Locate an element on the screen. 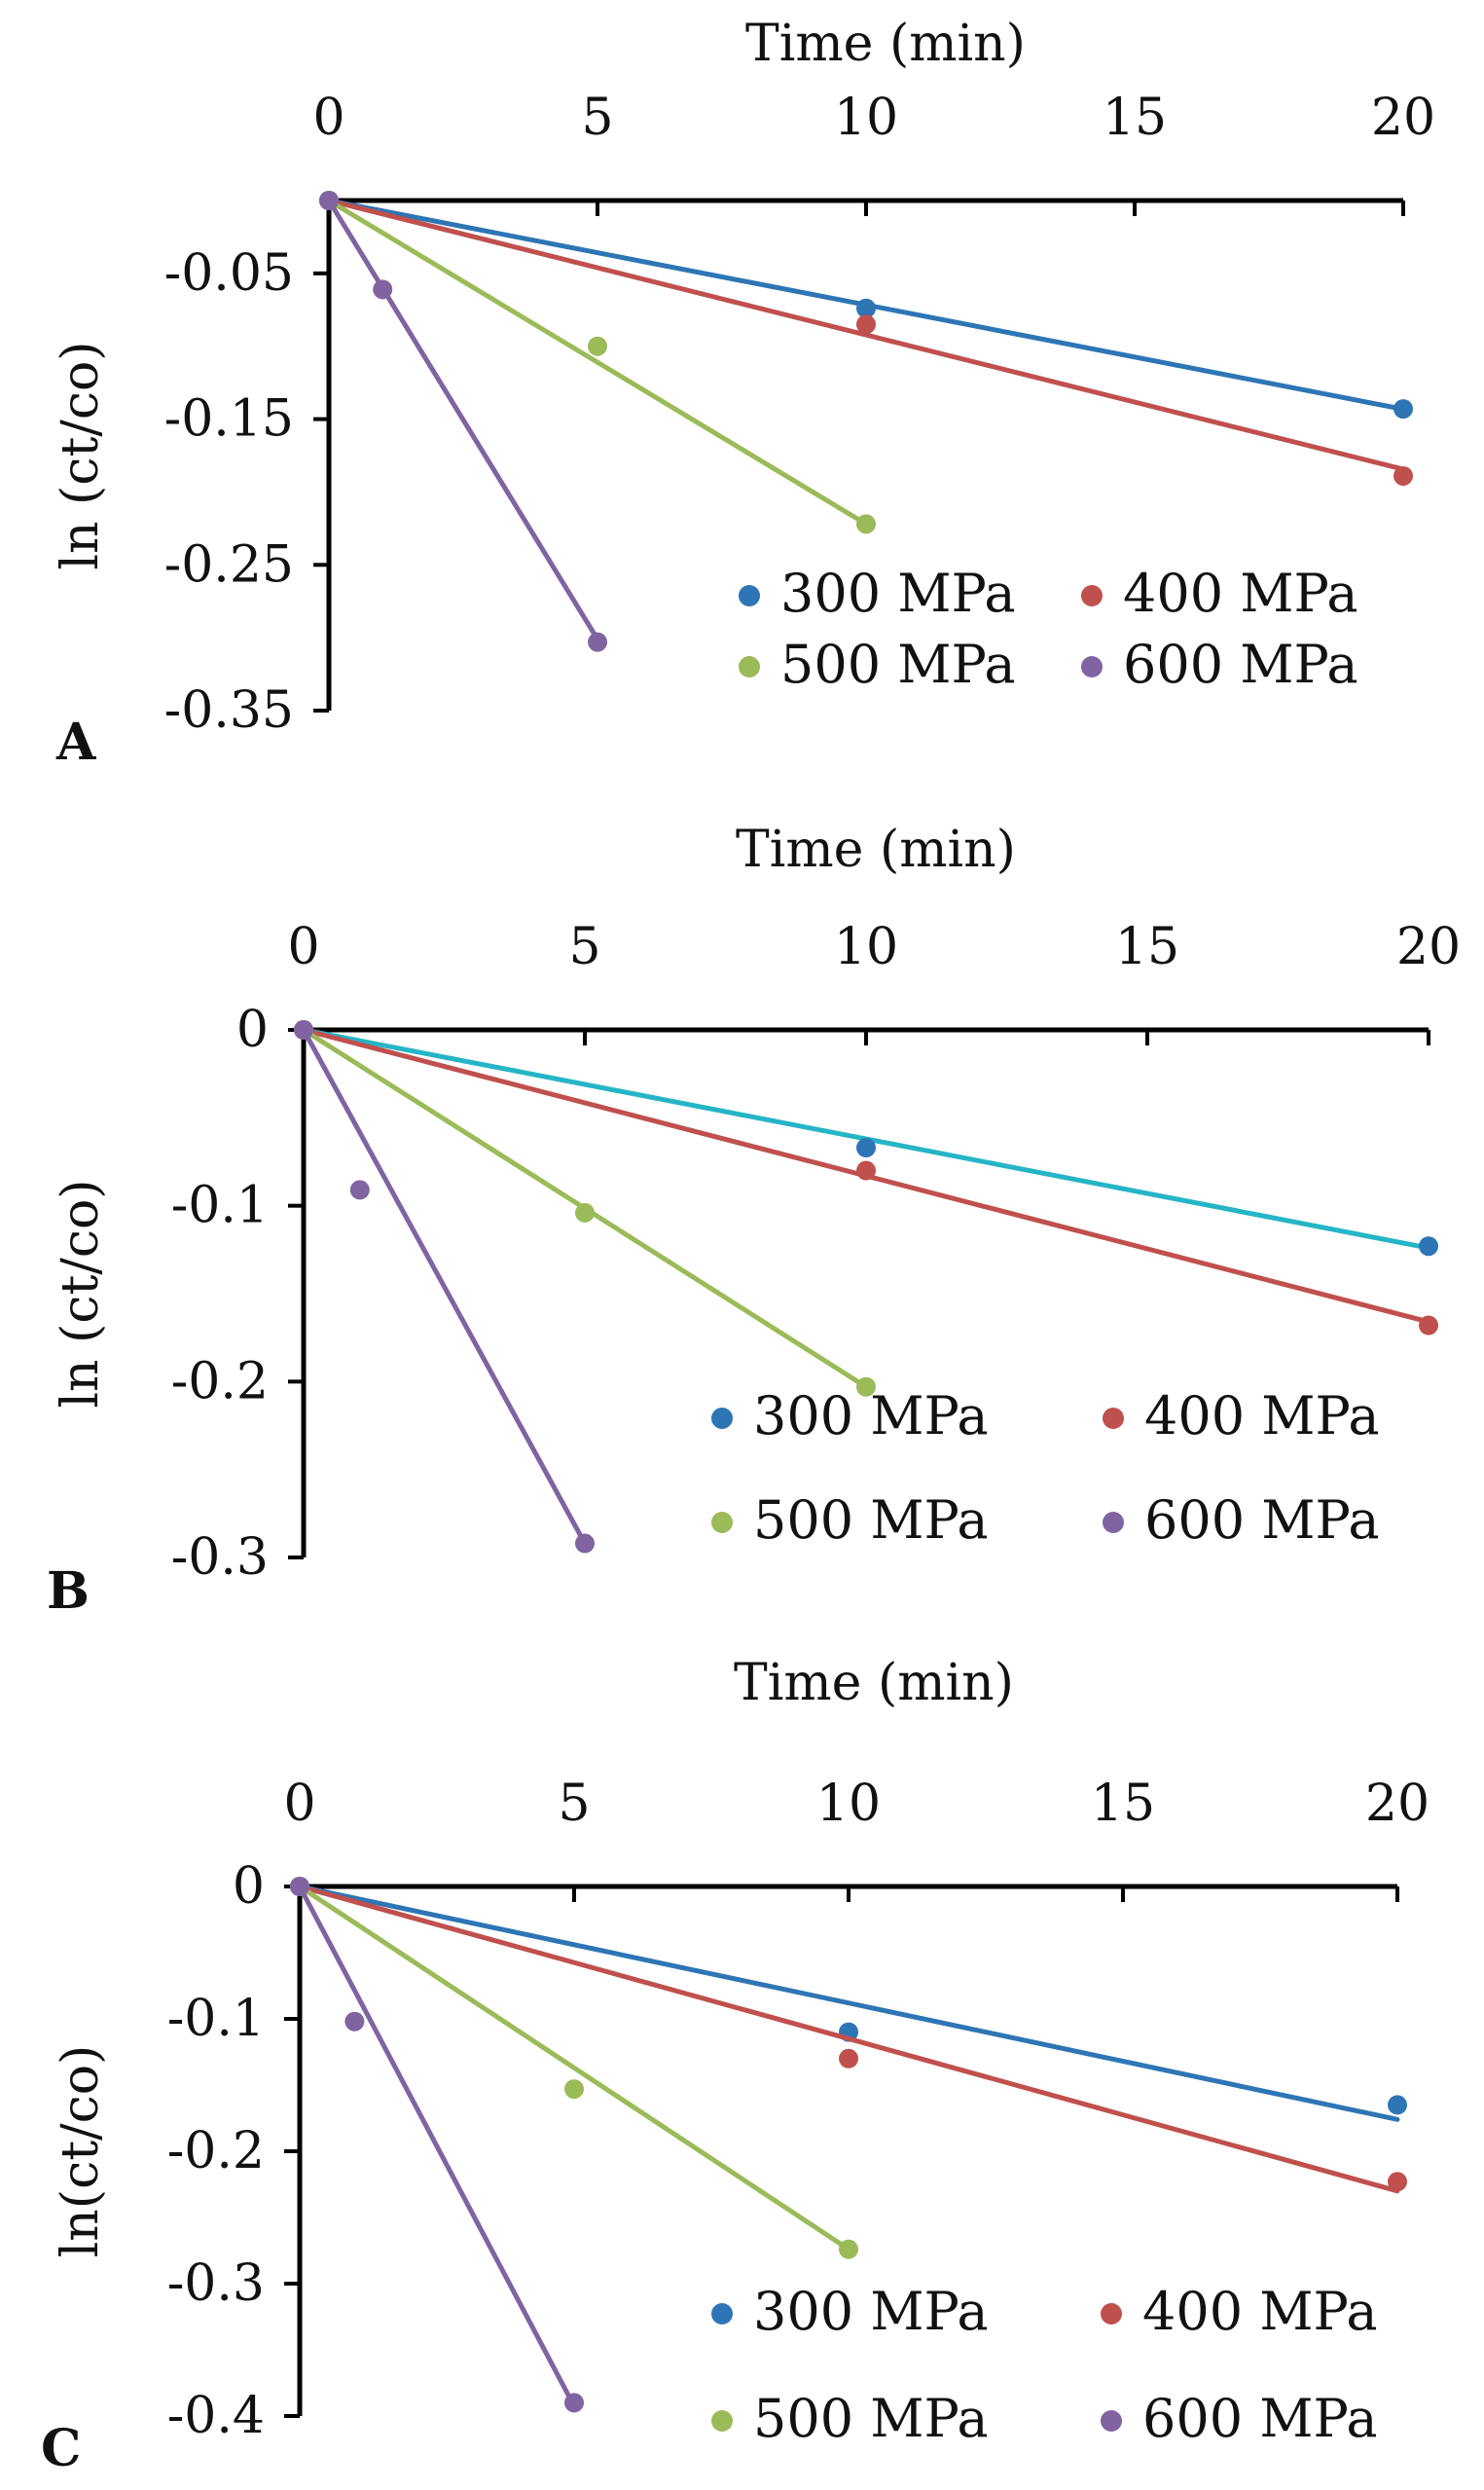 This screenshot has height=2490, width=1484. y-tick-label: -0.25 is located at coordinates (229, 564).